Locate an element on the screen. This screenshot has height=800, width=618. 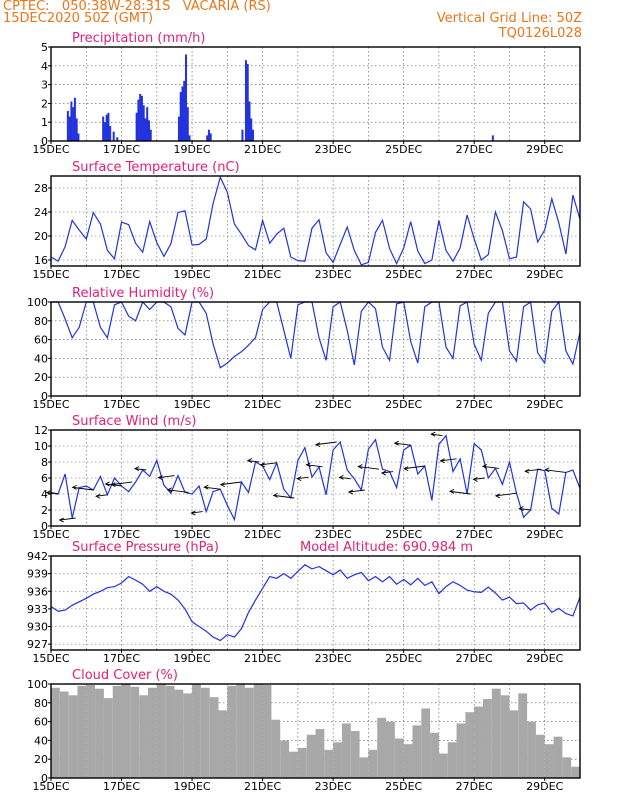
pres-annotation: Model Altitude: 690.984 m is located at coordinates (386, 547).